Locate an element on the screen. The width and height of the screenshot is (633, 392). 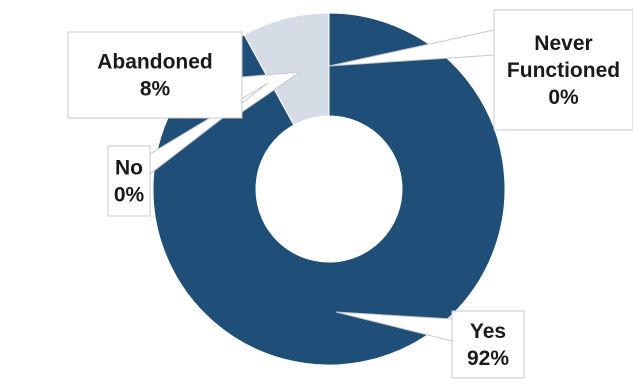
data-label-text-never-functioned-0: Never is located at coordinates (563, 43).